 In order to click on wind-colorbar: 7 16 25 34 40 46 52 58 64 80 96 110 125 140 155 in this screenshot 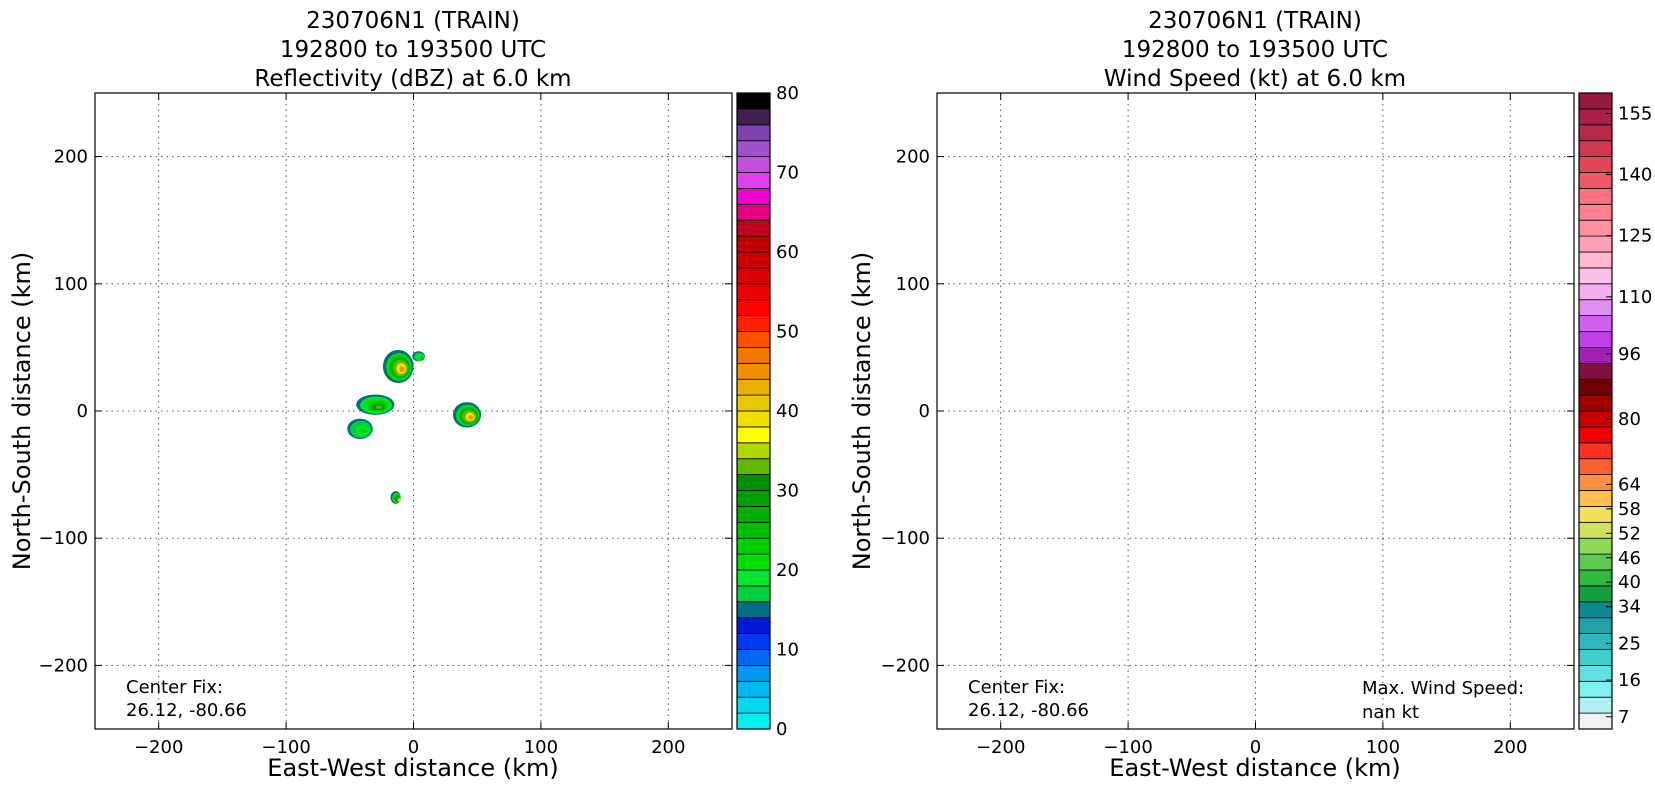, I will do `click(1615, 411)`.